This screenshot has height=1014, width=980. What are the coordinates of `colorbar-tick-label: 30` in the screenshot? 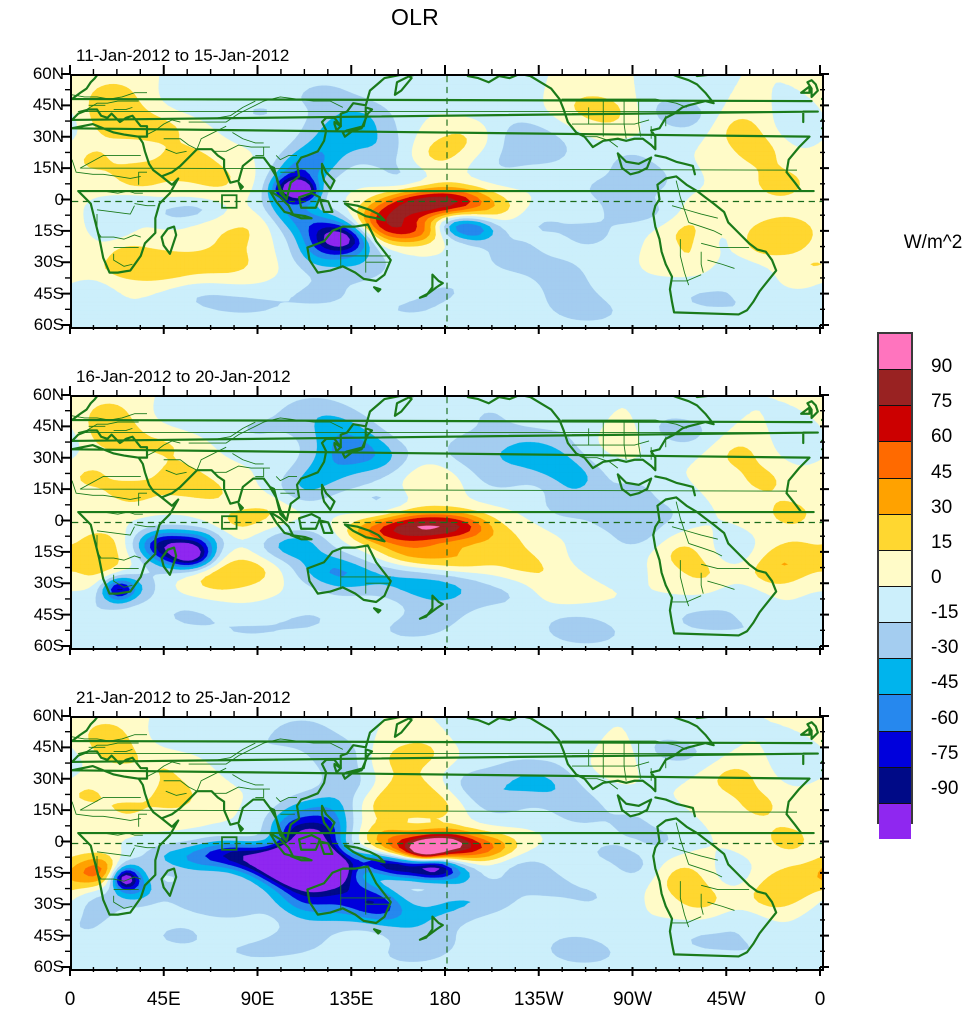 It's located at (942, 507).